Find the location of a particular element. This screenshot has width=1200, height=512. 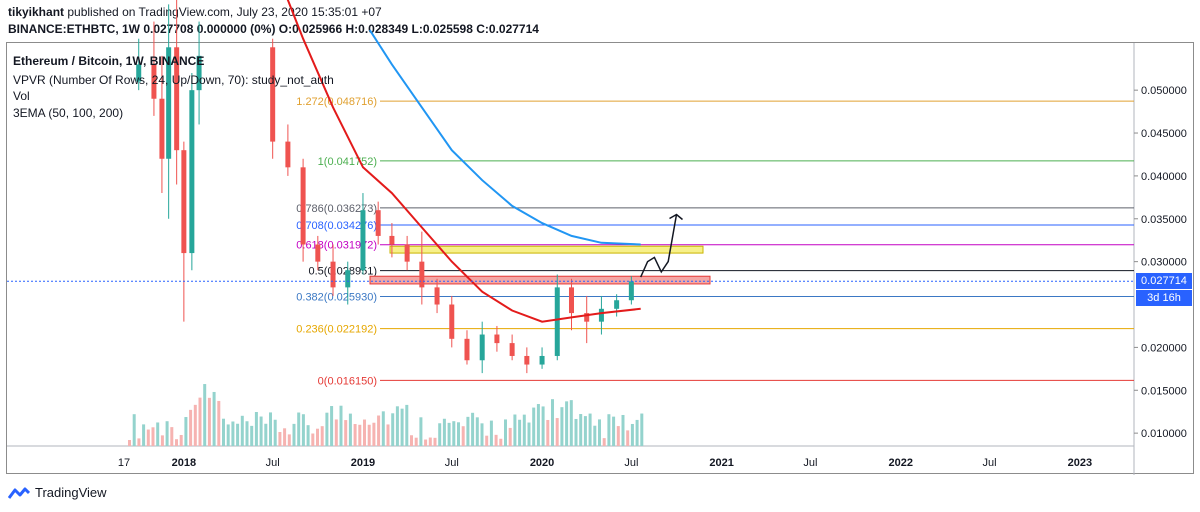

x-tick-label: 2019 is located at coordinates (363, 463).